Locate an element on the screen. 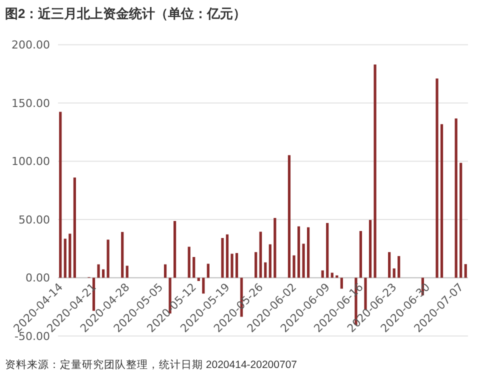  text: 资料来源：定量研究团队整理，统计日期 2020414-20200707 is located at coordinates (151, 364).